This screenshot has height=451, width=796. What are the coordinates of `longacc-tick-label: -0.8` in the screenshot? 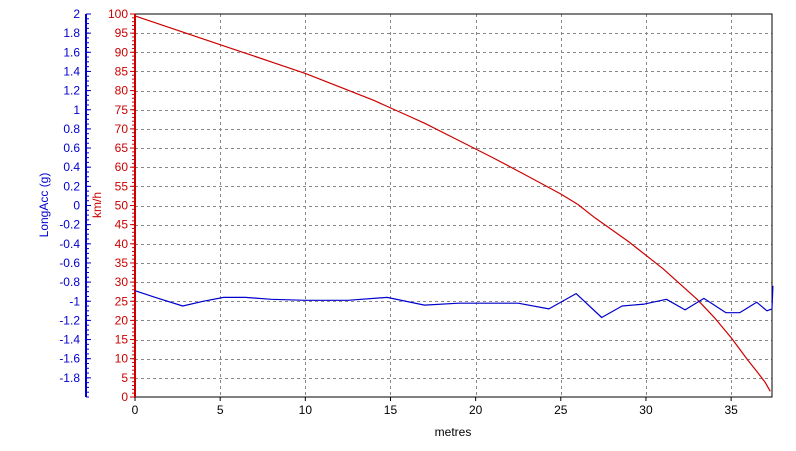 It's located at (69, 282).